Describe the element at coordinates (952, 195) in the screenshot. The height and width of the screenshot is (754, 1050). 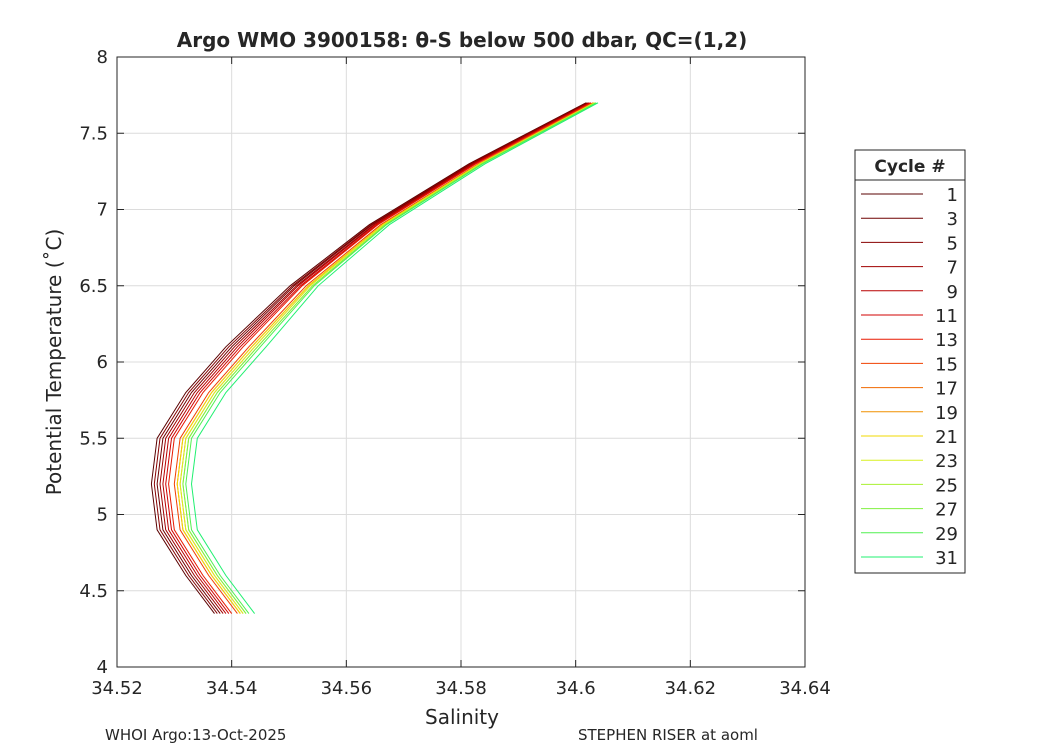
I see `legend-label: 1` at that location.